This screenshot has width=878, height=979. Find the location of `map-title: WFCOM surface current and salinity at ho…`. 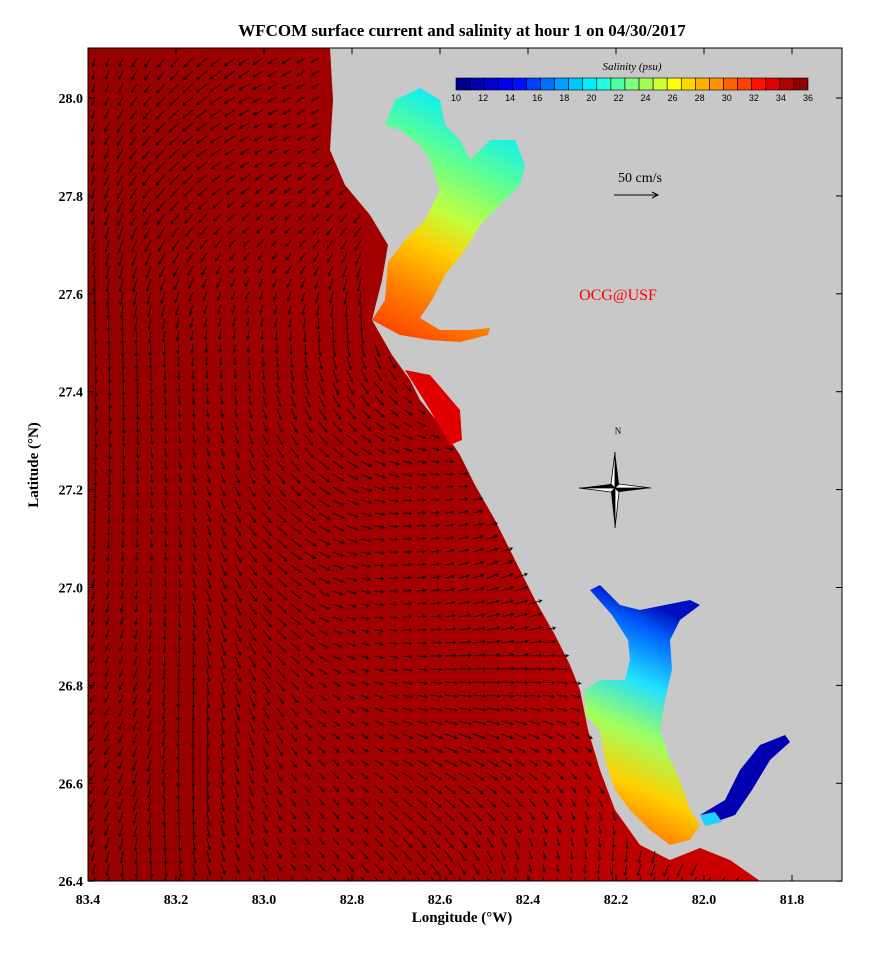

map-title: WFCOM surface current and salinity at ho… is located at coordinates (462, 30).